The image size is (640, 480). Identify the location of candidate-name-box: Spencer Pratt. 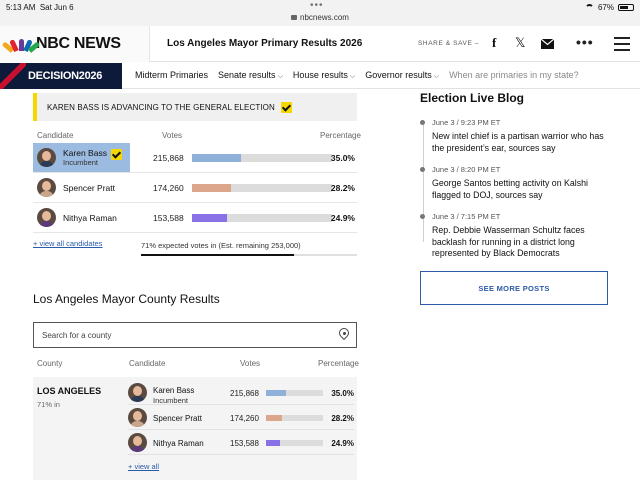
(81, 187).